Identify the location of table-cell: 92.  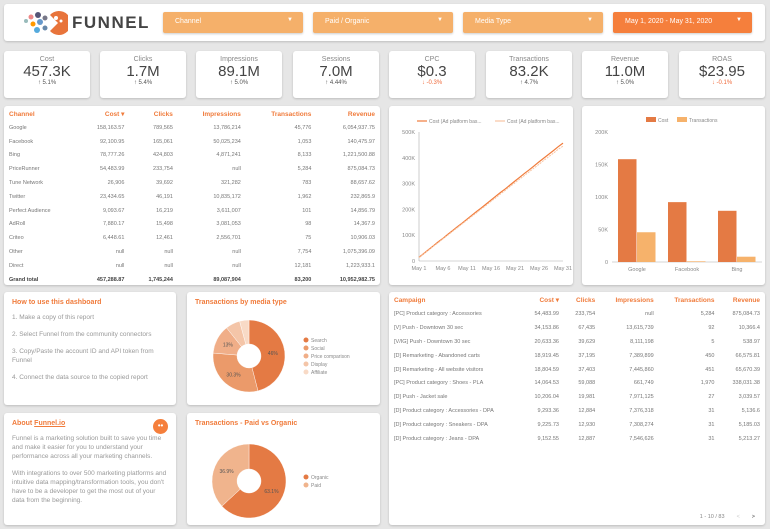
(711, 327).